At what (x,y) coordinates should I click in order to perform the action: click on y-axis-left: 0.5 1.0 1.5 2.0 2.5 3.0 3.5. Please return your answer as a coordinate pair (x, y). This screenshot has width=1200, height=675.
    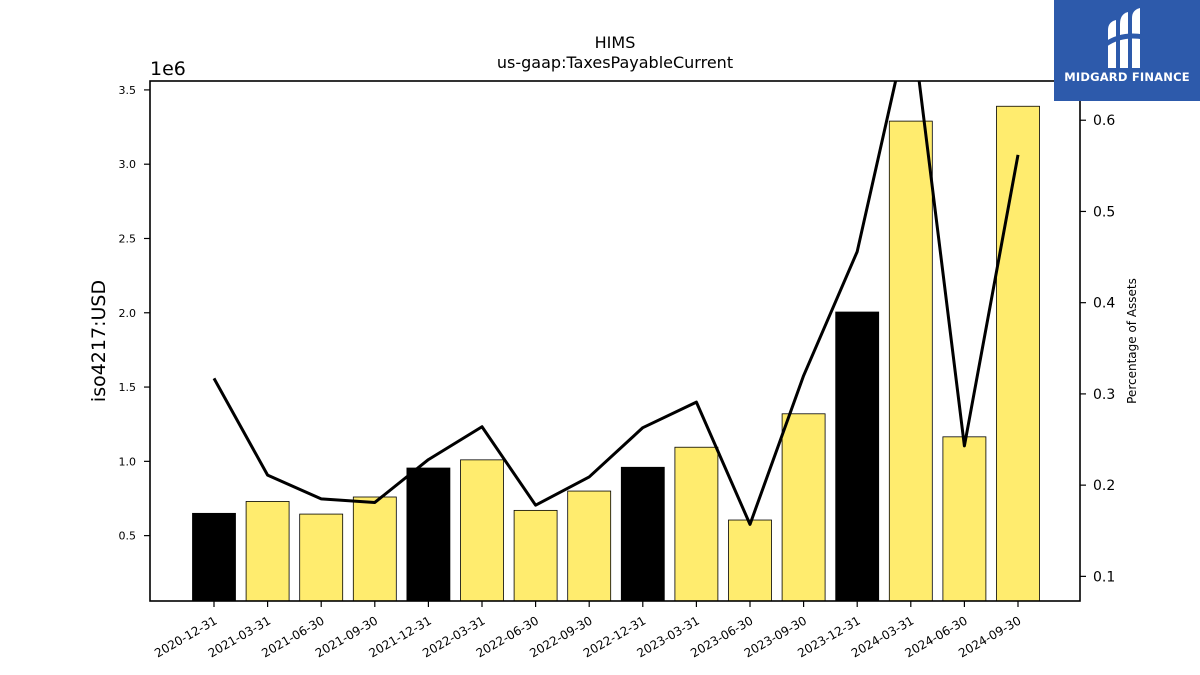
    Looking at the image, I should click on (134, 313).